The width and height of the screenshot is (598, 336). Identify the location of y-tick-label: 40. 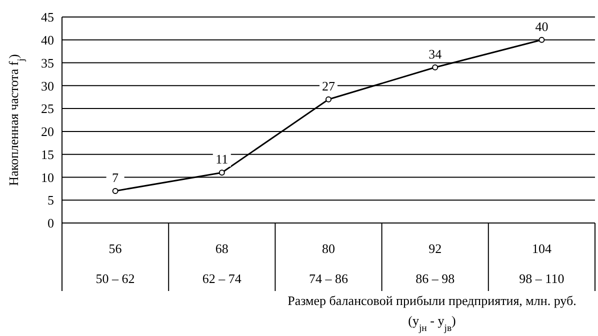
(47, 40).